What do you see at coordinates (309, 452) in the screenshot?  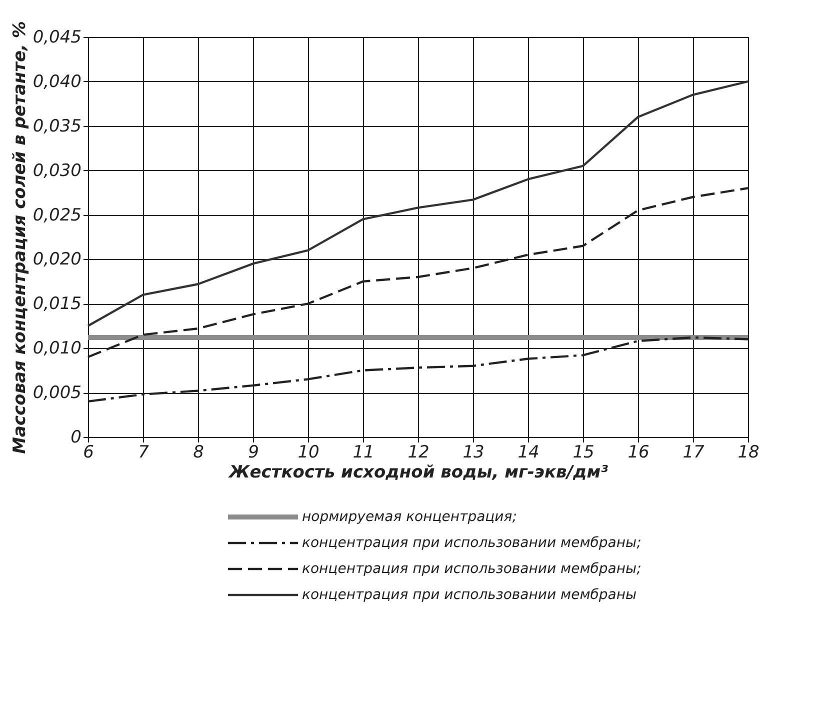 I see `x-tick-label: 10` at bounding box center [309, 452].